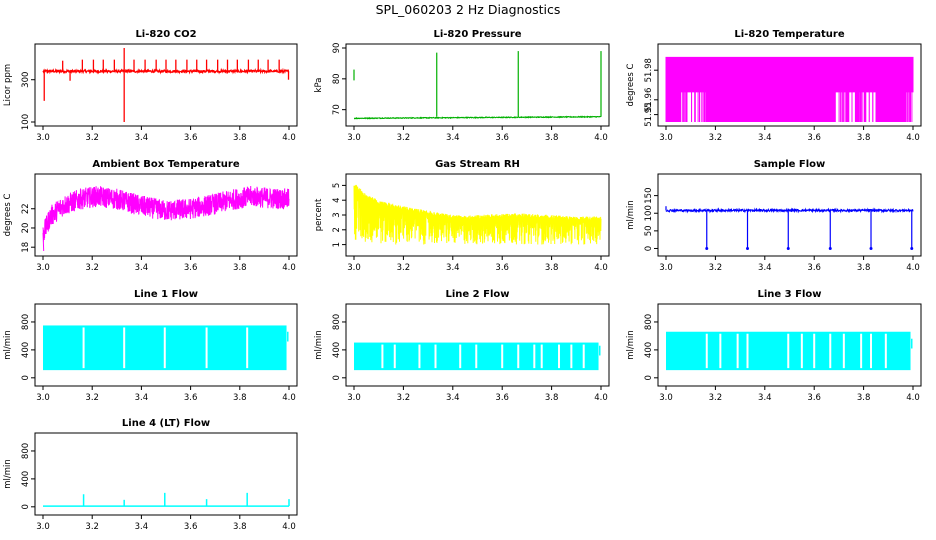 The image size is (936, 540). I want to click on y-tick-label: 150, so click(649, 196).